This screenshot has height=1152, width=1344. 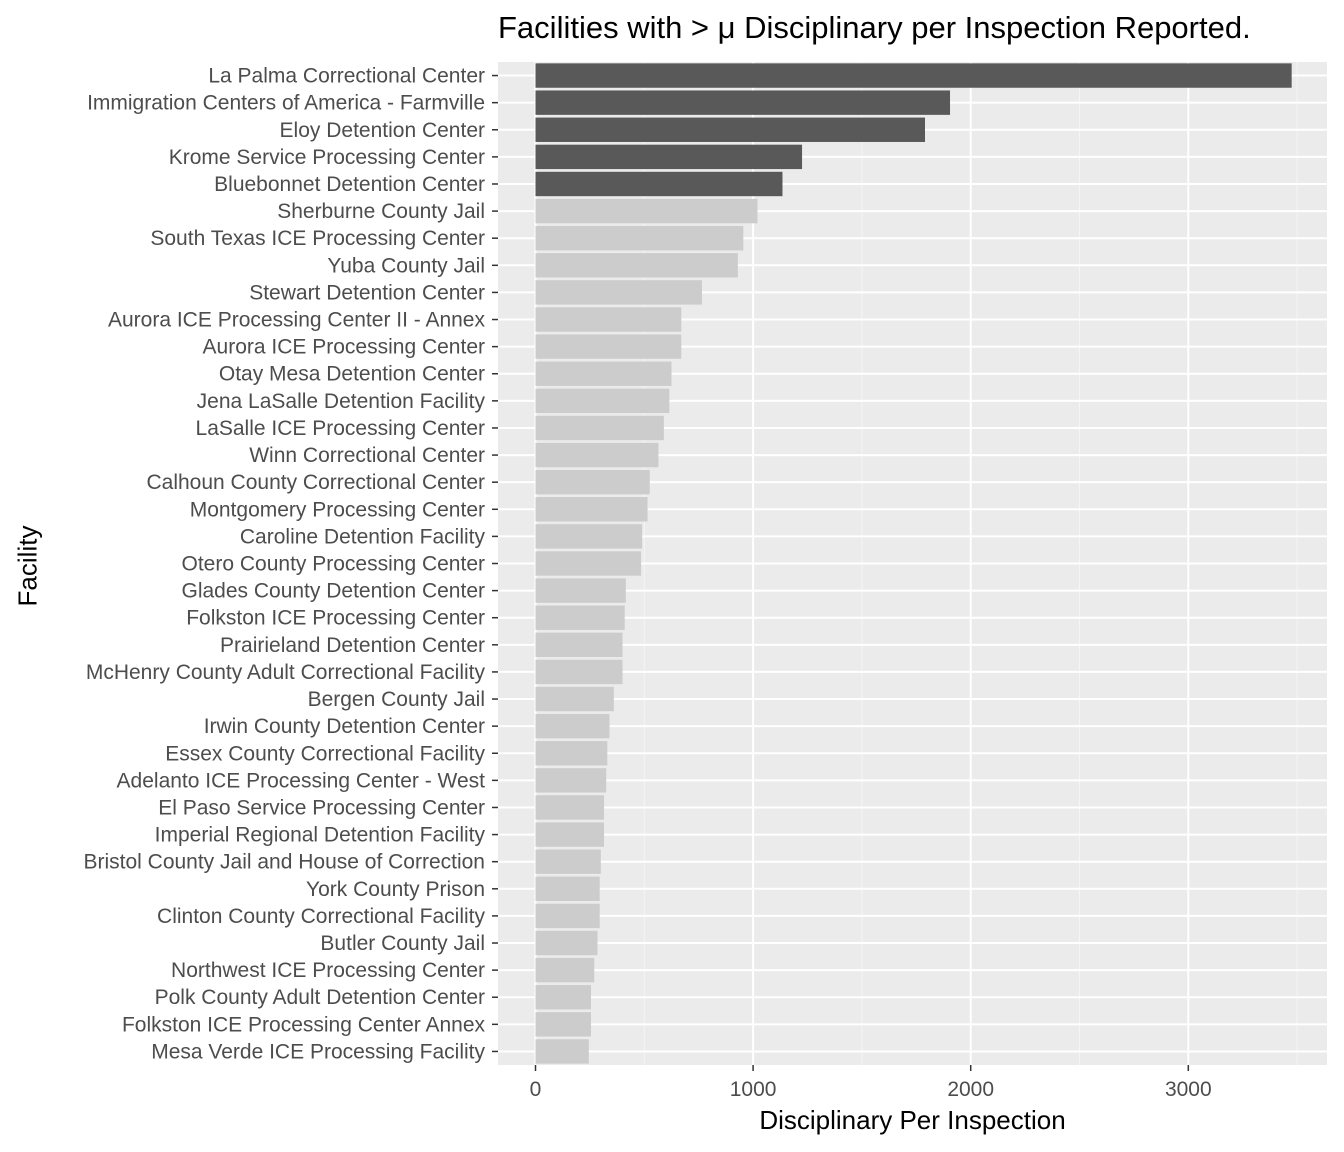 What do you see at coordinates (367, 455) in the screenshot?
I see `y-tick-label: Winn Correctional Center` at bounding box center [367, 455].